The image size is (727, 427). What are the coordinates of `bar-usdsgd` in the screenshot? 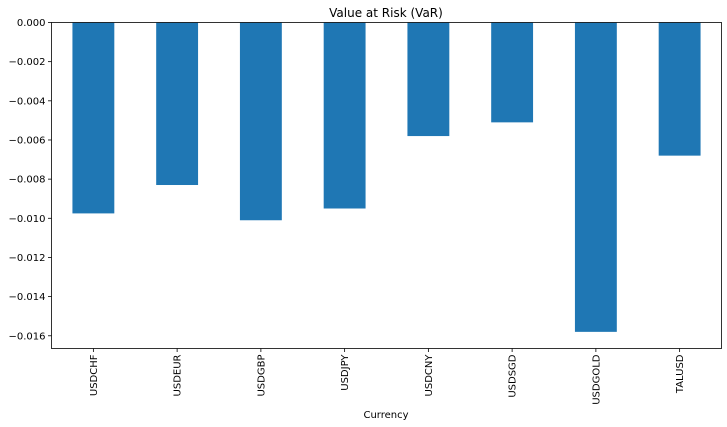 It's located at (512, 73).